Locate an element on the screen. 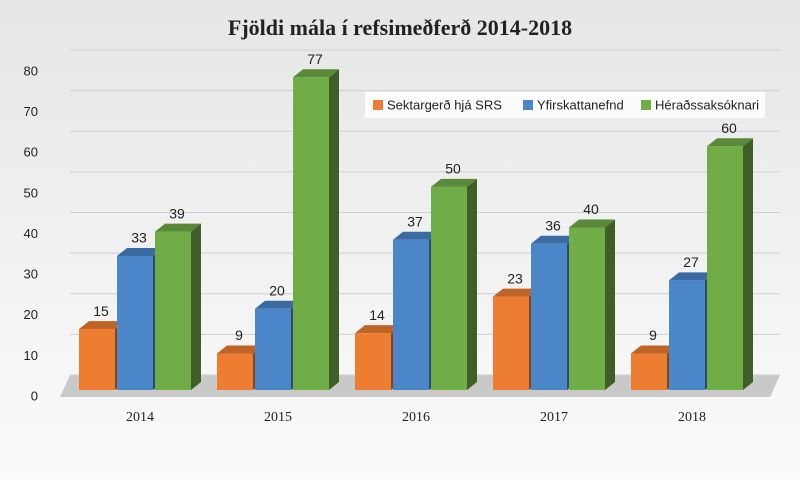  x-tick-label: 2014 is located at coordinates (140, 417).